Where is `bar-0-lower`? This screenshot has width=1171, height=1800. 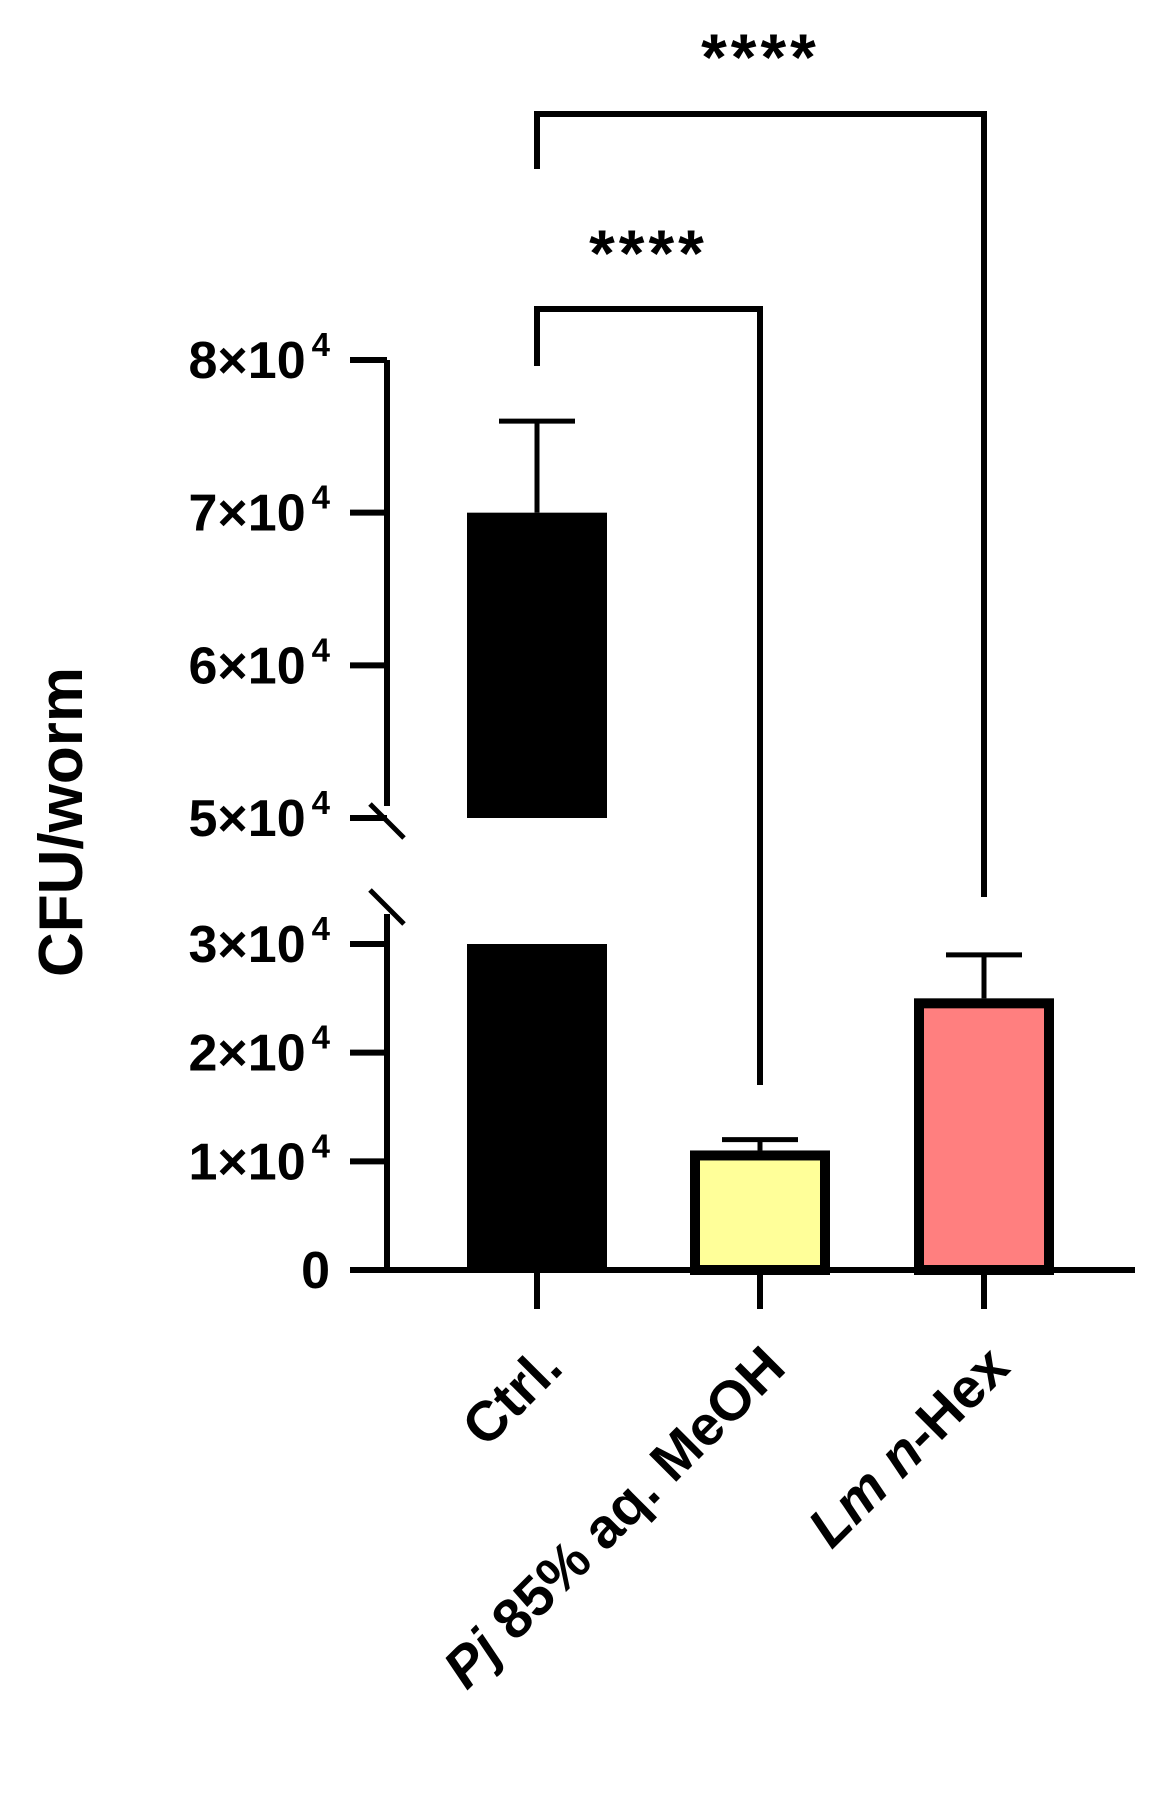 bar-0-lower is located at coordinates (537, 1107).